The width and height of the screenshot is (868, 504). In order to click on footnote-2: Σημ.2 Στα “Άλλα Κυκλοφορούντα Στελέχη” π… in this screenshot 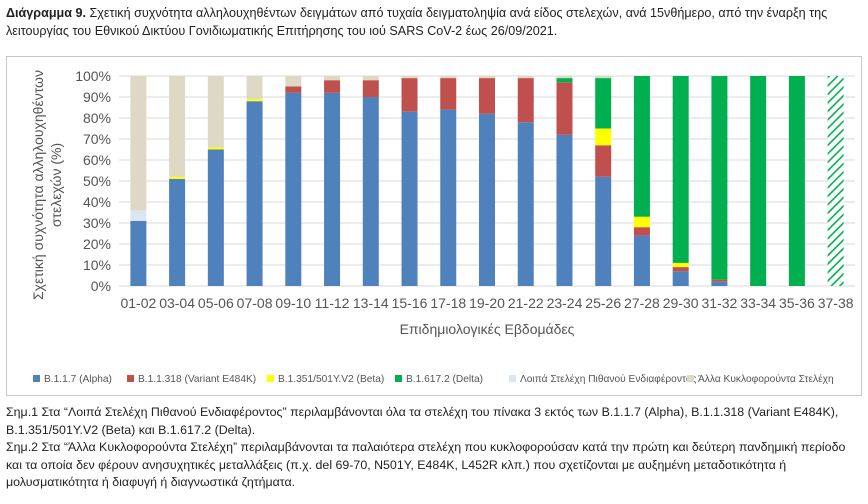, I will do `click(426, 465)`.